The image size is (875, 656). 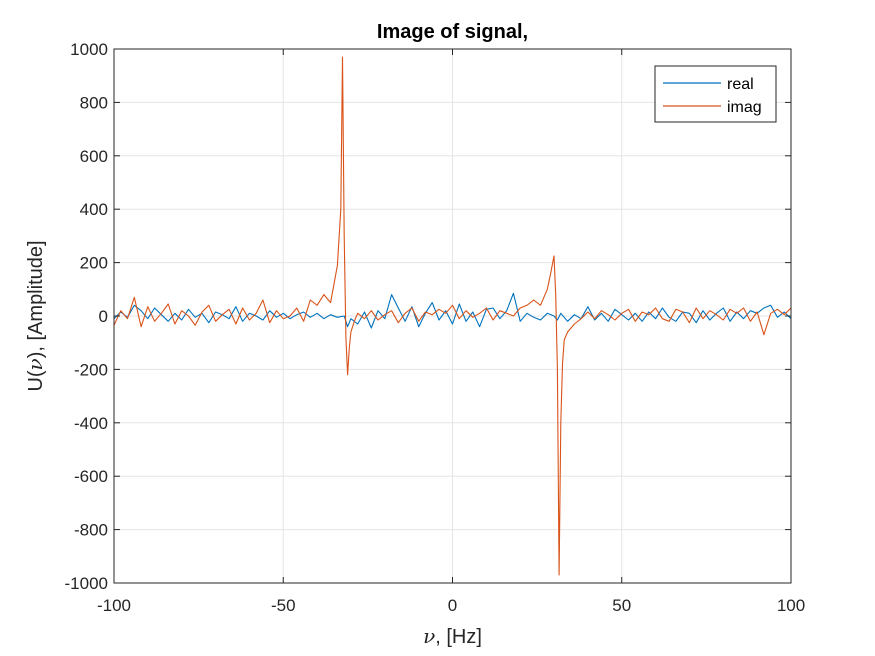 What do you see at coordinates (791, 605) in the screenshot?
I see `x-tick-label: 100` at bounding box center [791, 605].